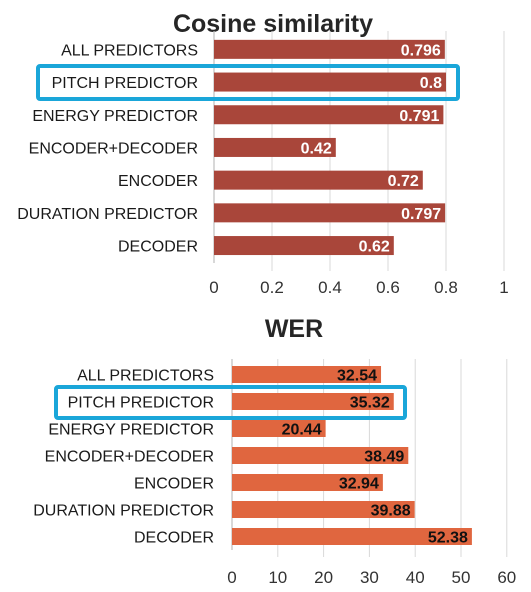 This screenshot has width=531, height=592. I want to click on data-label: 39.88, so click(391, 511).